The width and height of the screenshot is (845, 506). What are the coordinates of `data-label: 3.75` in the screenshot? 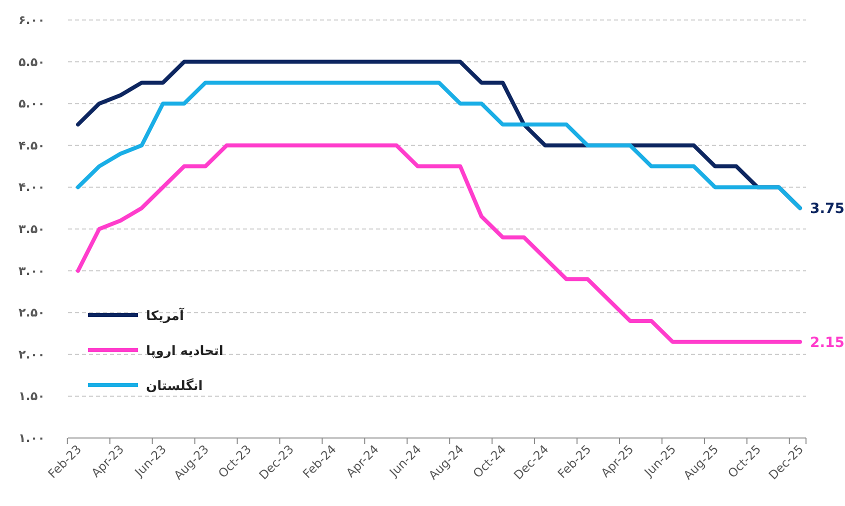 It's located at (827, 209).